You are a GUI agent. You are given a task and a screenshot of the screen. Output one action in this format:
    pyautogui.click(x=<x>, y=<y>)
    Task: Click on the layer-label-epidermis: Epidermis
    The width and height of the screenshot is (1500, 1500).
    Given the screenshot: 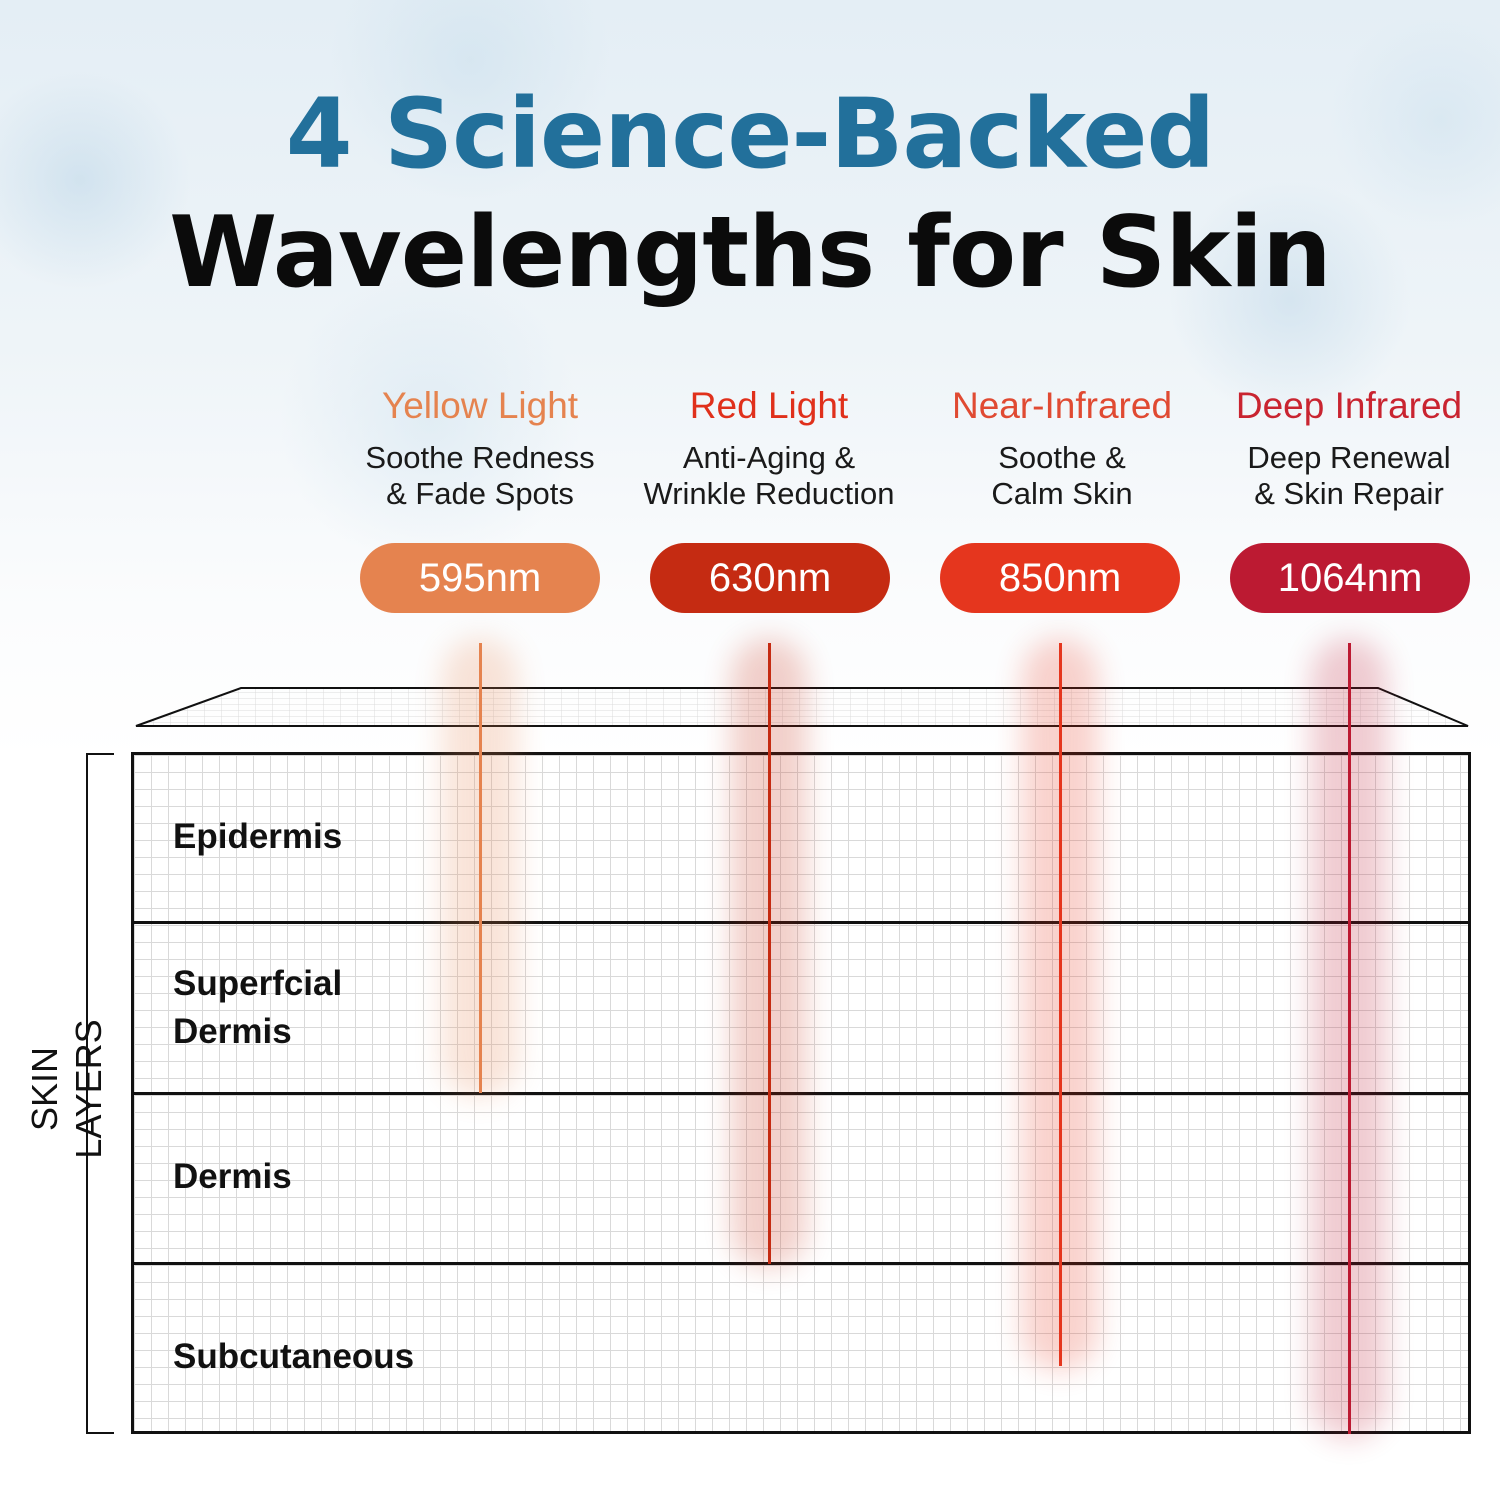 What is the action you would take?
    pyautogui.click(x=258, y=836)
    